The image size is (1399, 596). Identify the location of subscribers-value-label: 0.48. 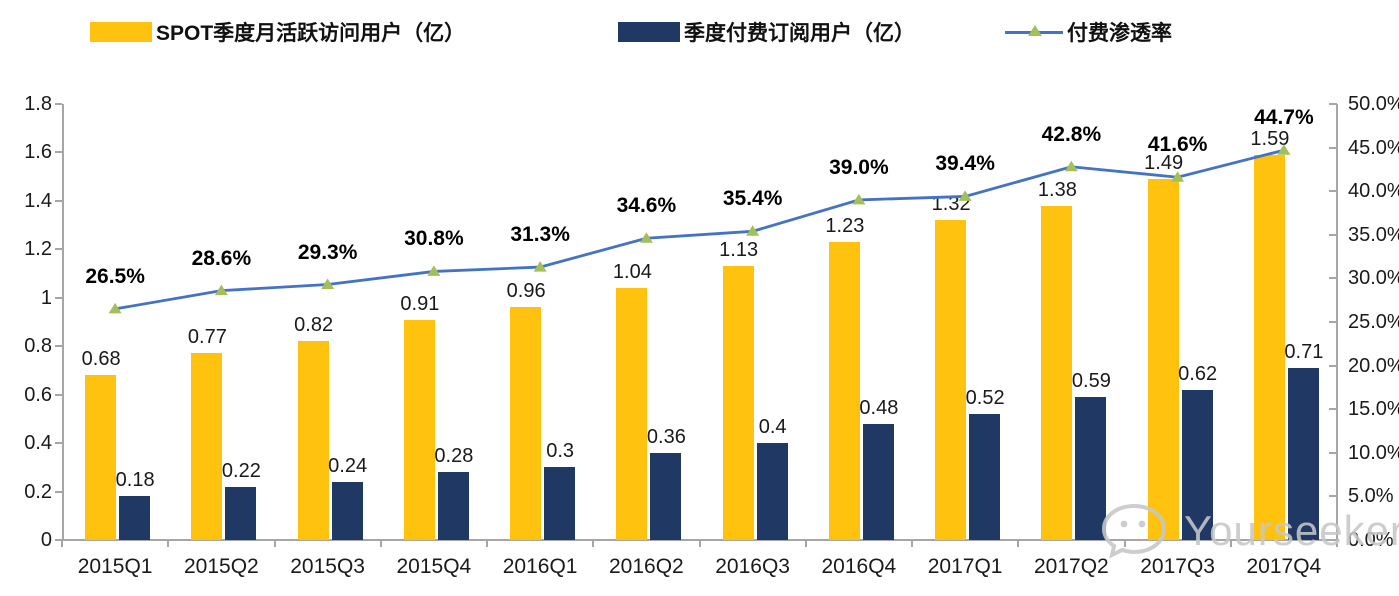
(879, 407).